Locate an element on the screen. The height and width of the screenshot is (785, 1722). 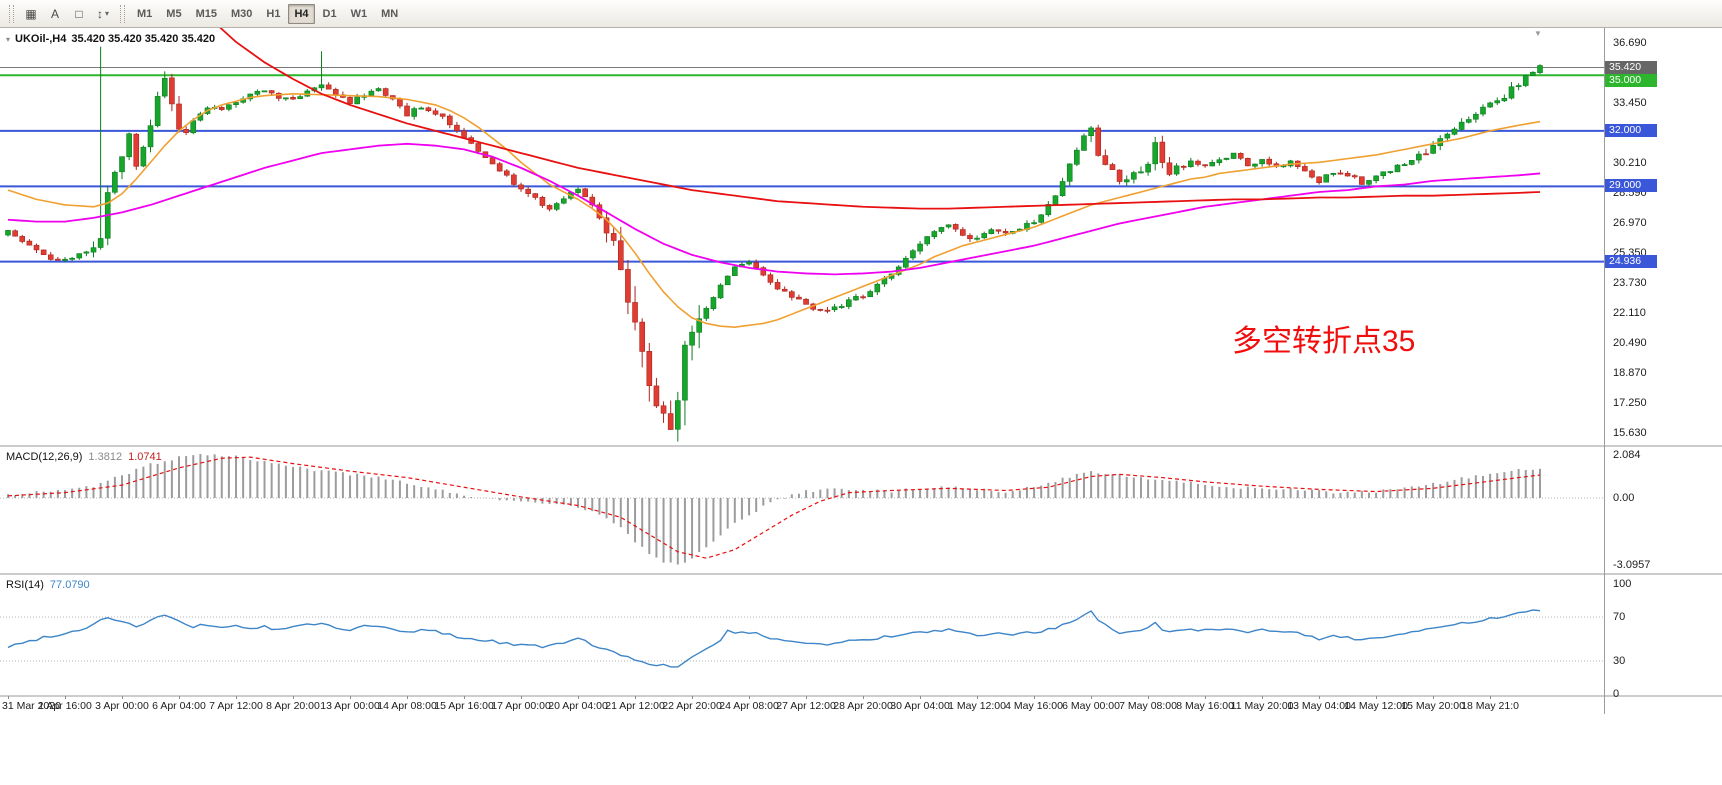
macd-signal-line is located at coordinates (774, 507).